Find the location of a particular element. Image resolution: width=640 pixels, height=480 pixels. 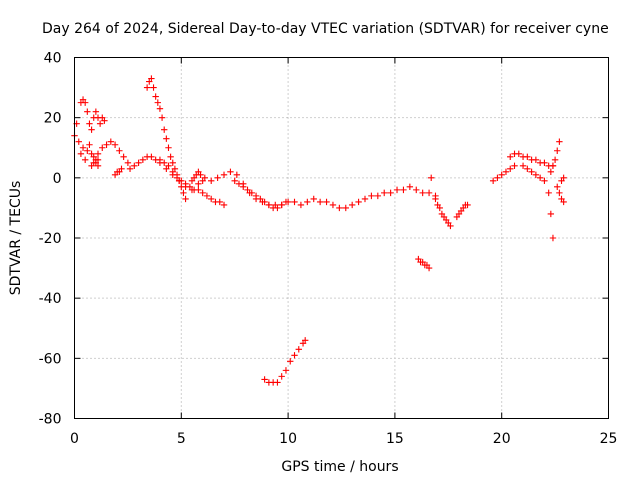

series-arc-m is located at coordinates (443, 212).